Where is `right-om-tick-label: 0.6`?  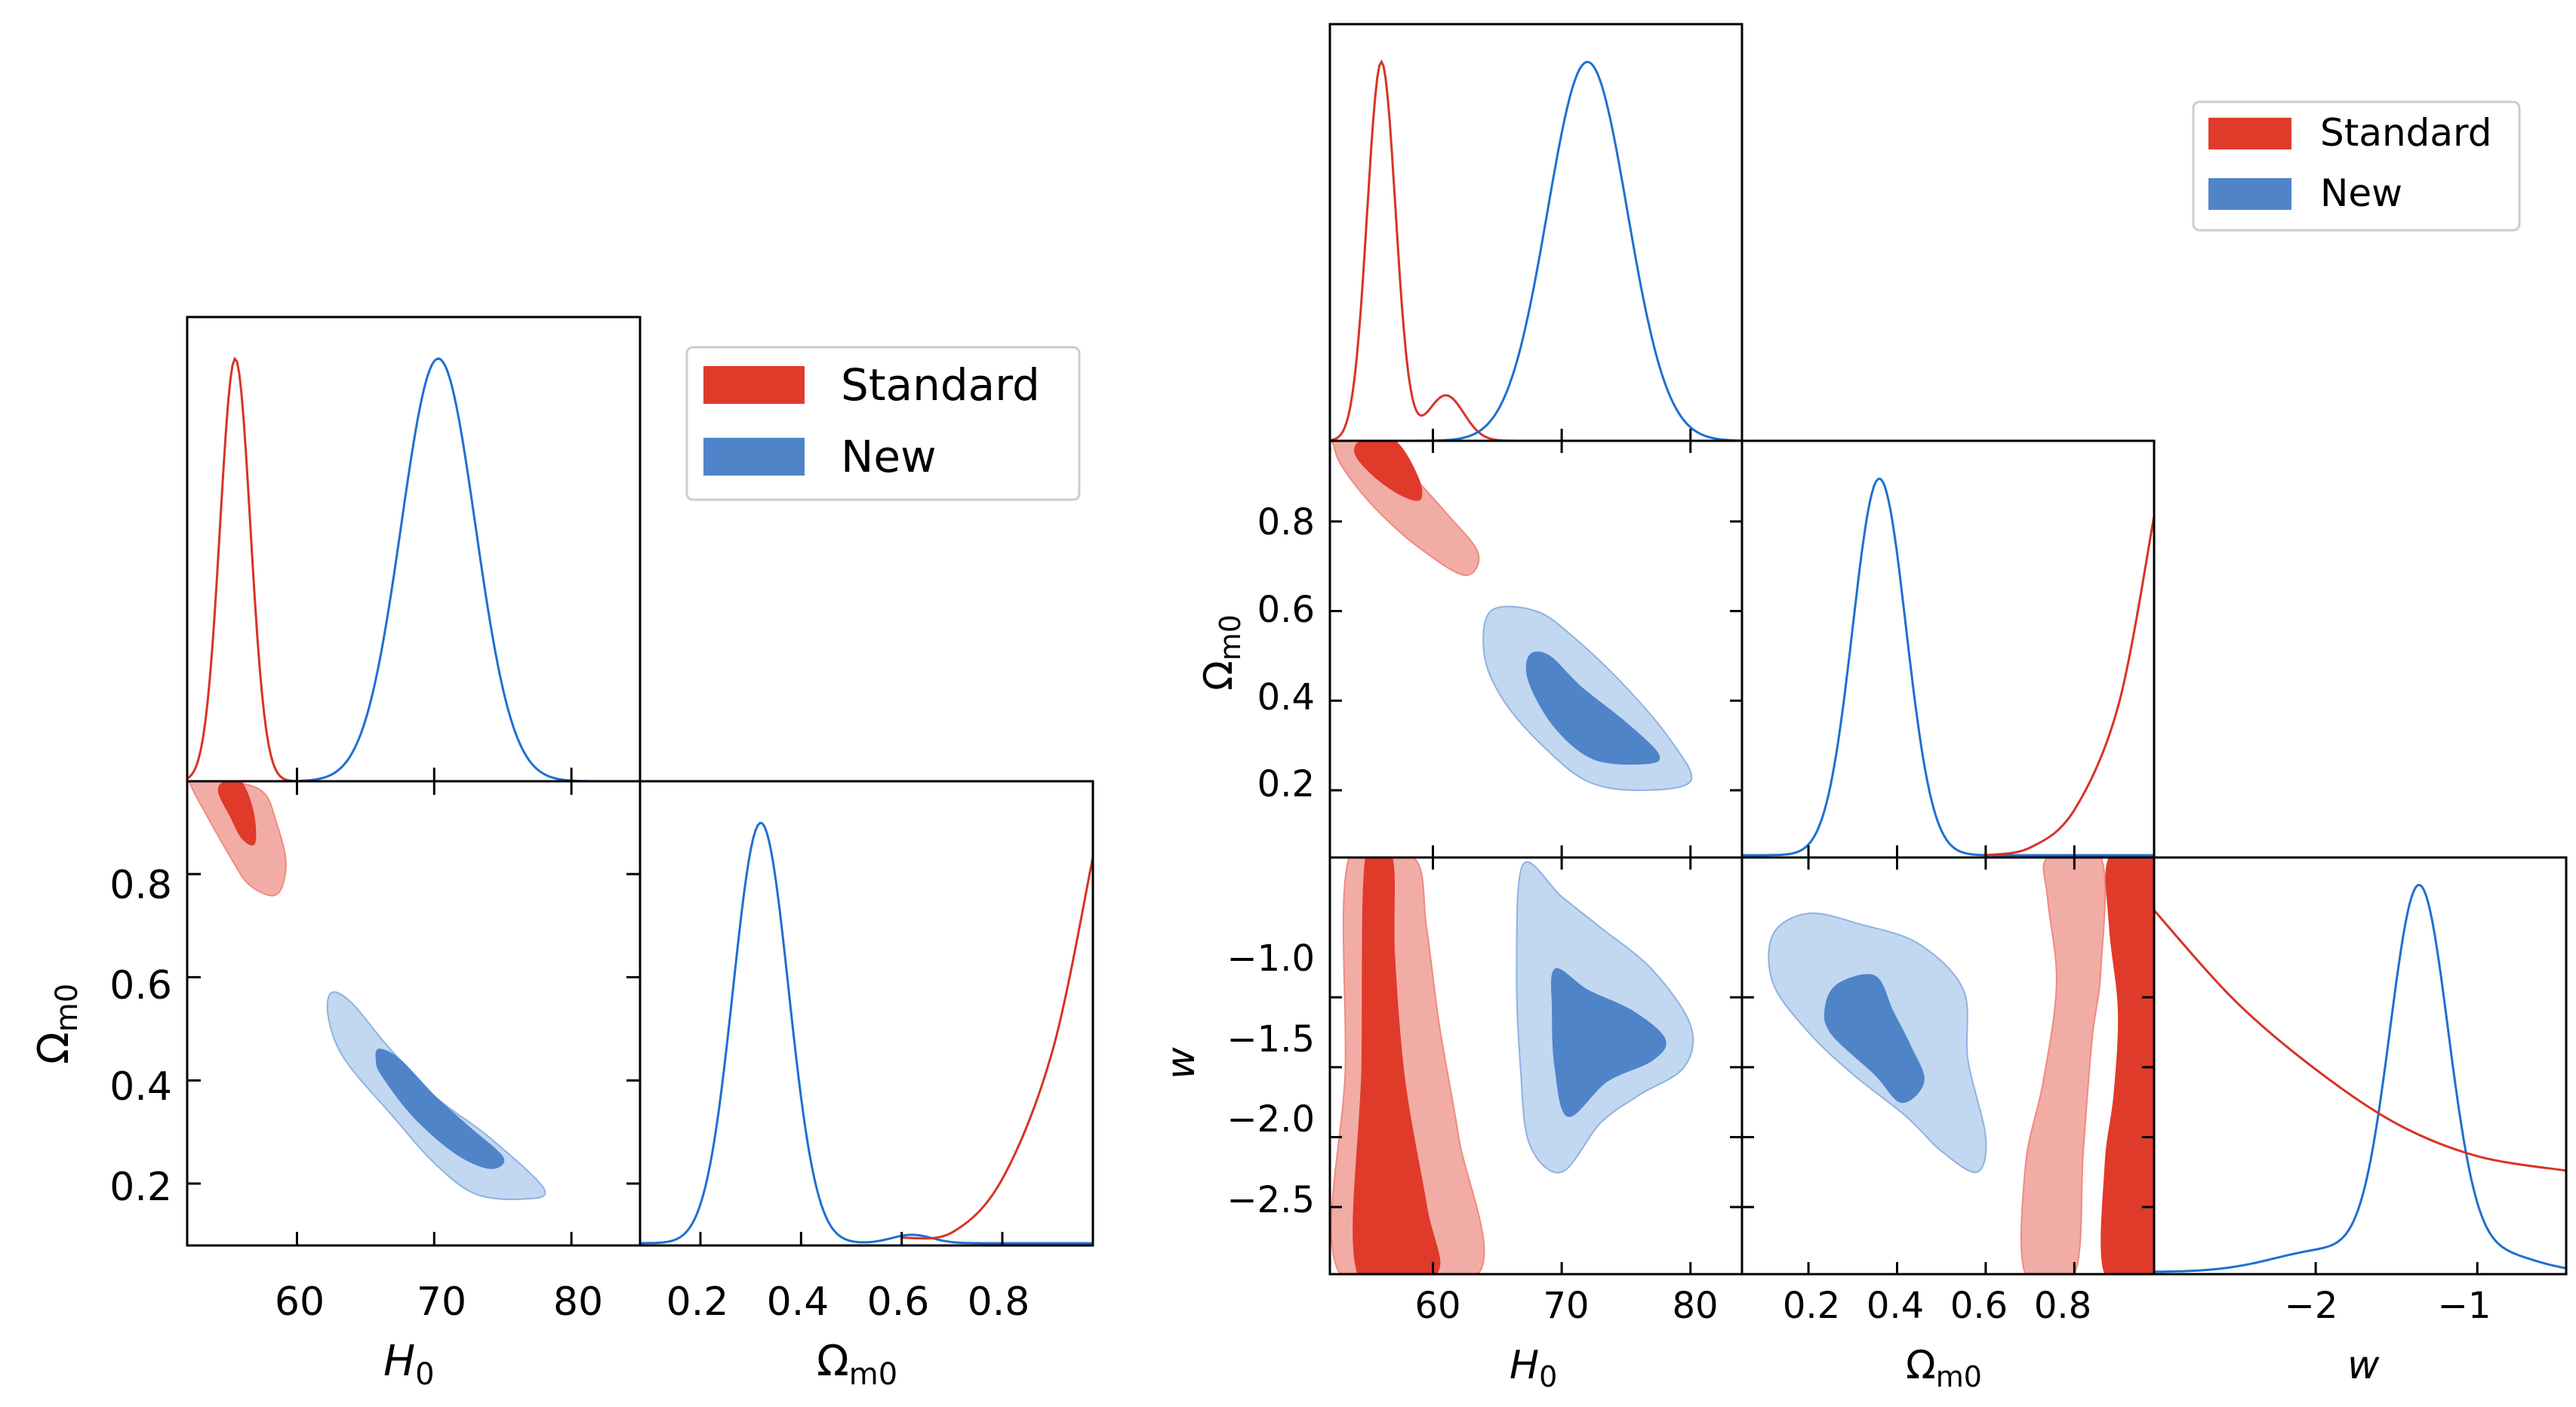
right-om-tick-label: 0.6 is located at coordinates (1979, 1306).